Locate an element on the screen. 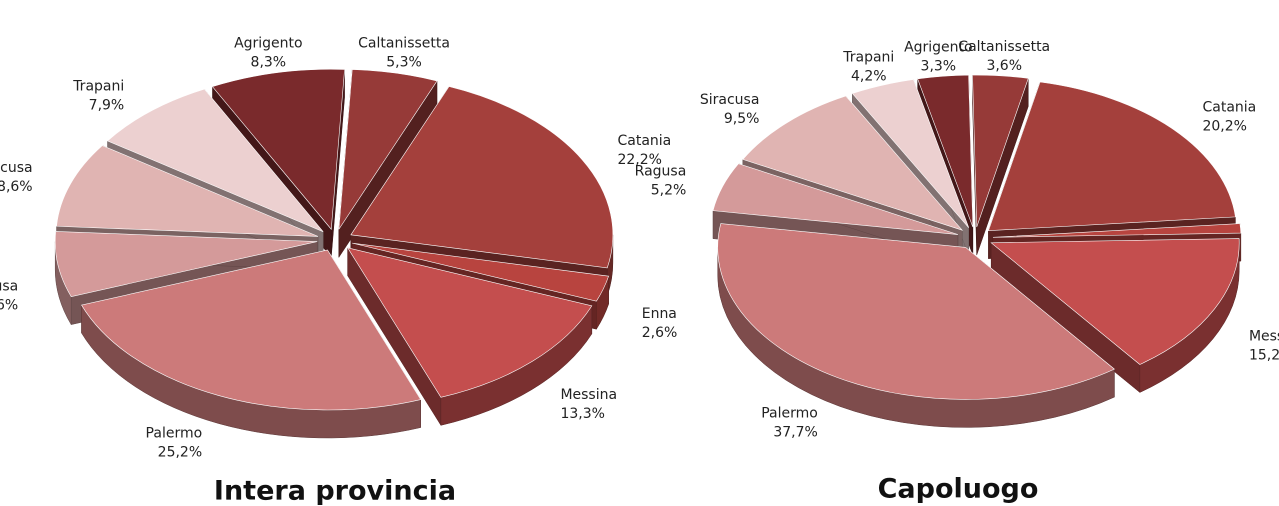 This screenshot has width=1279, height=506. value-label: 37,7% is located at coordinates (795, 433).